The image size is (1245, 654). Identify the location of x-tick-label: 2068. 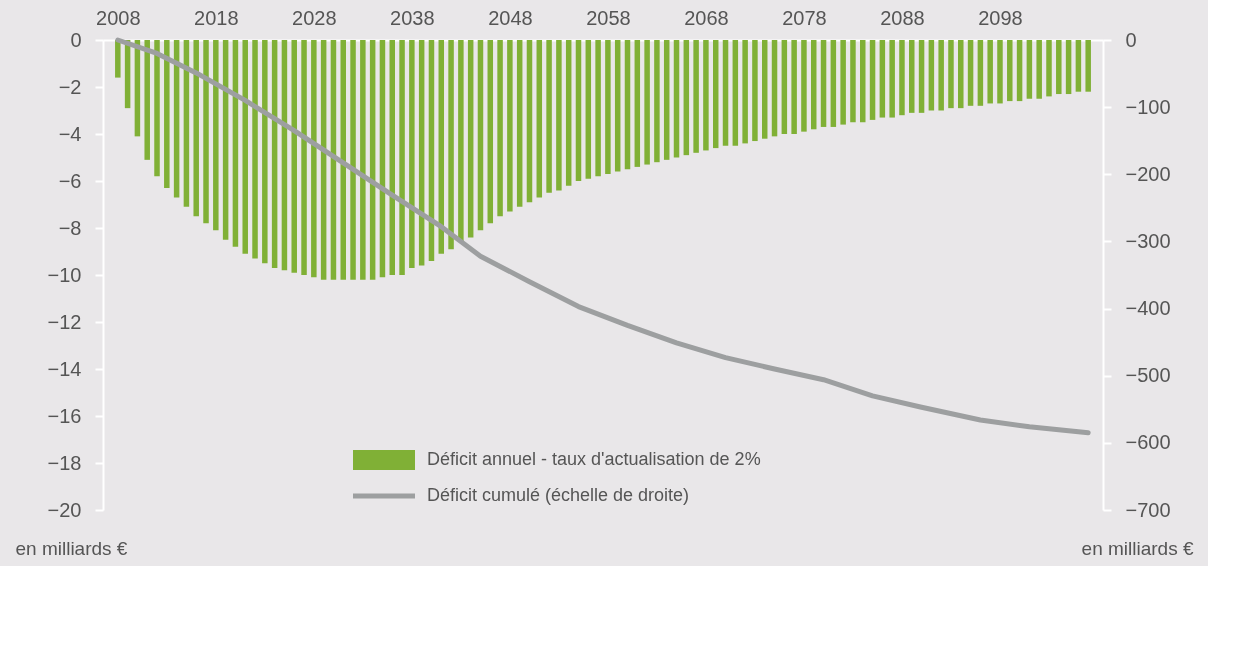
(706, 17).